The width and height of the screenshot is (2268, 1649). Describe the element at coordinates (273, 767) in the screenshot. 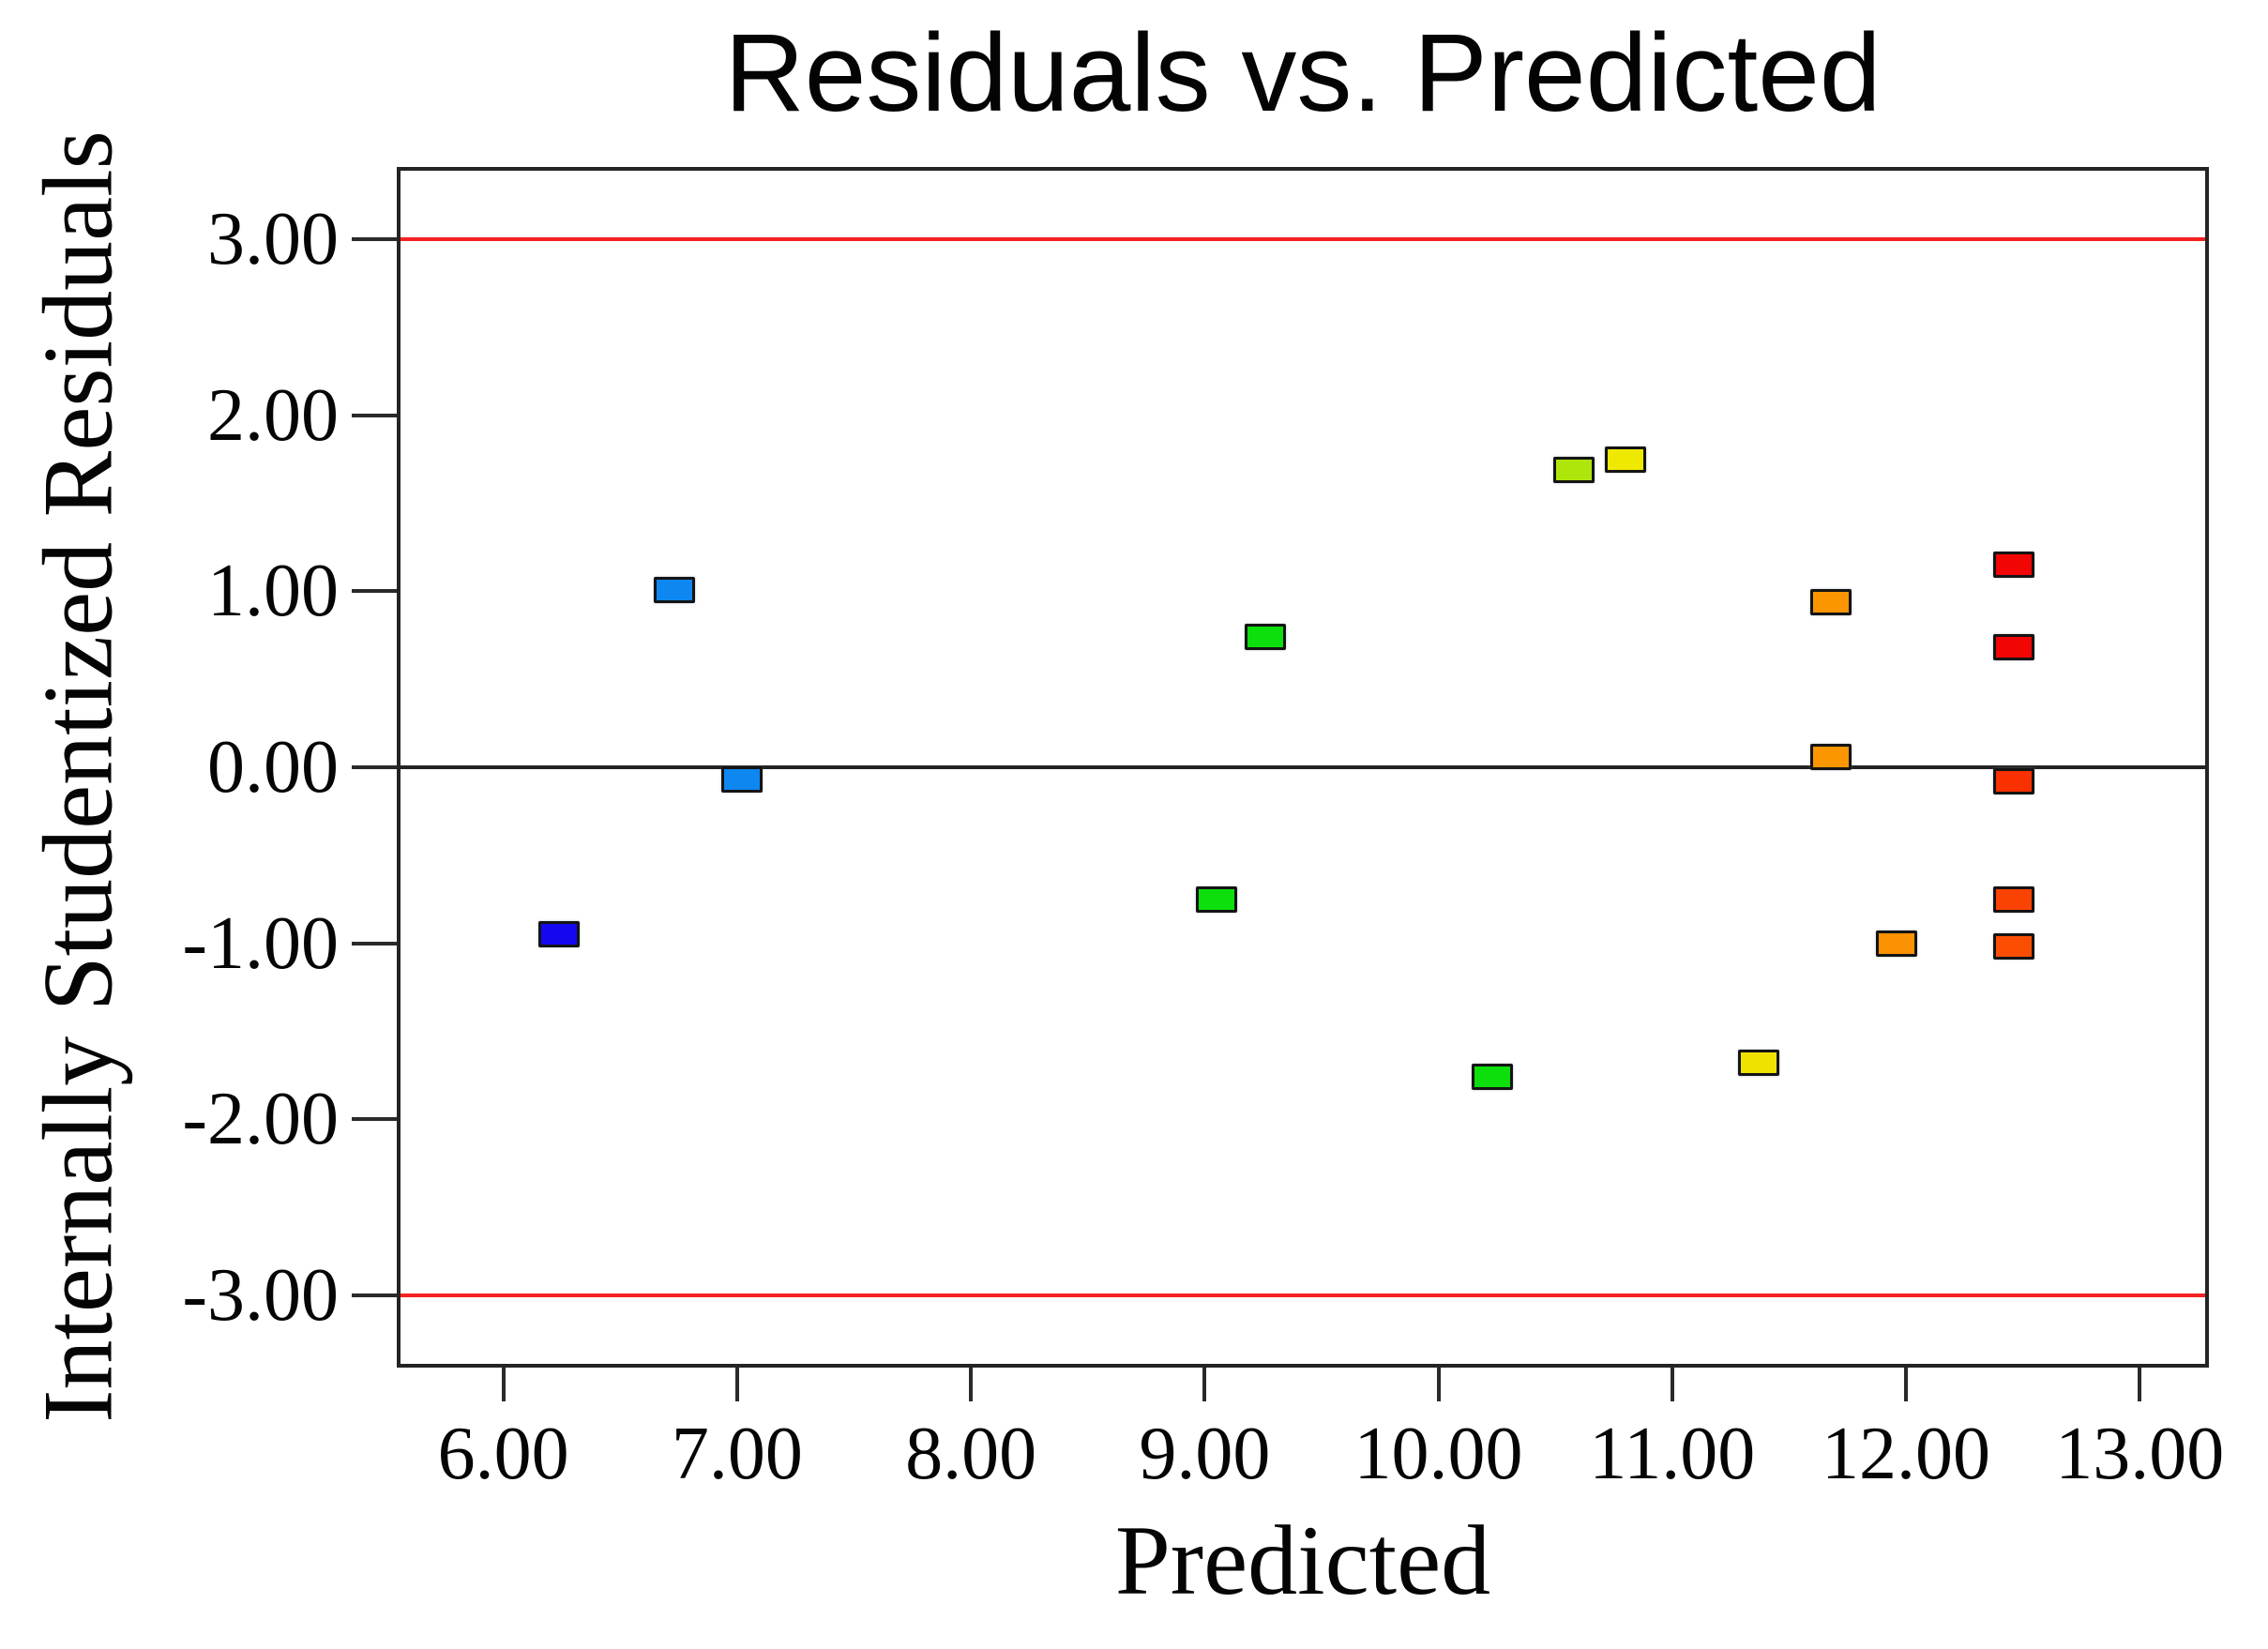

I see `y-tick-label: 0.00` at that location.